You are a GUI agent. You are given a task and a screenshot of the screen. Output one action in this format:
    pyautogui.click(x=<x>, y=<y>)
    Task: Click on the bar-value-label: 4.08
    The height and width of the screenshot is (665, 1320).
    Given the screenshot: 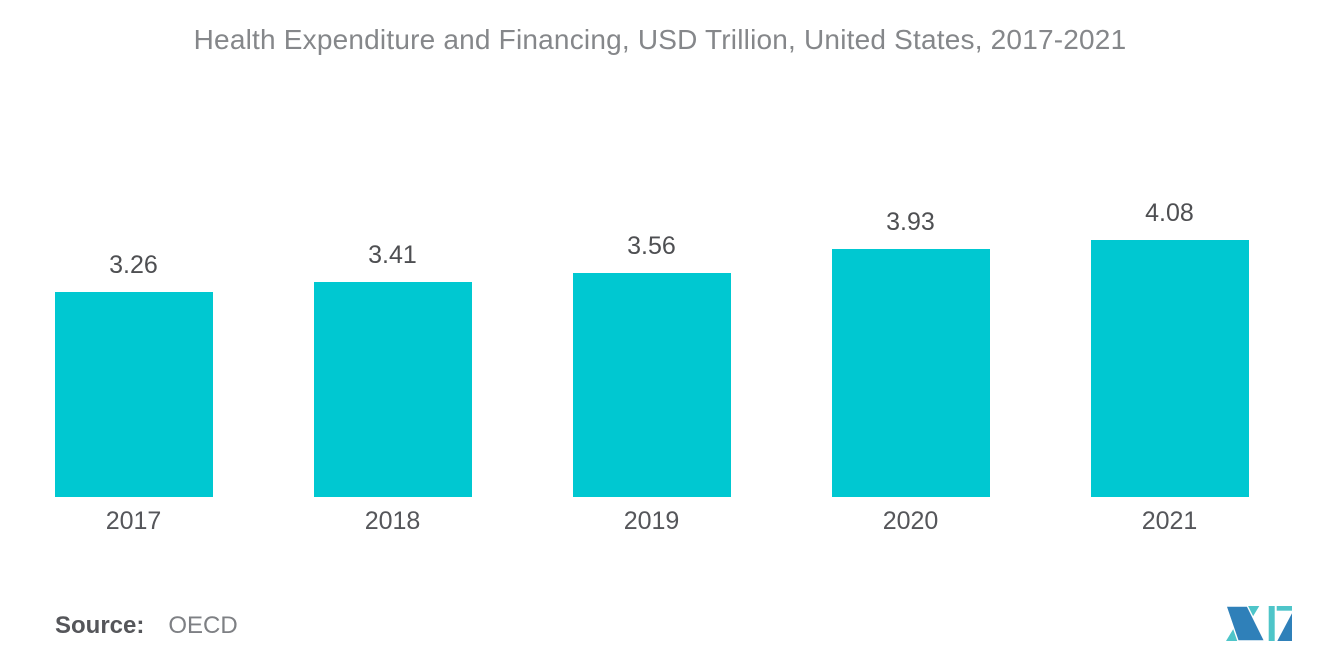 What is the action you would take?
    pyautogui.click(x=1169, y=213)
    